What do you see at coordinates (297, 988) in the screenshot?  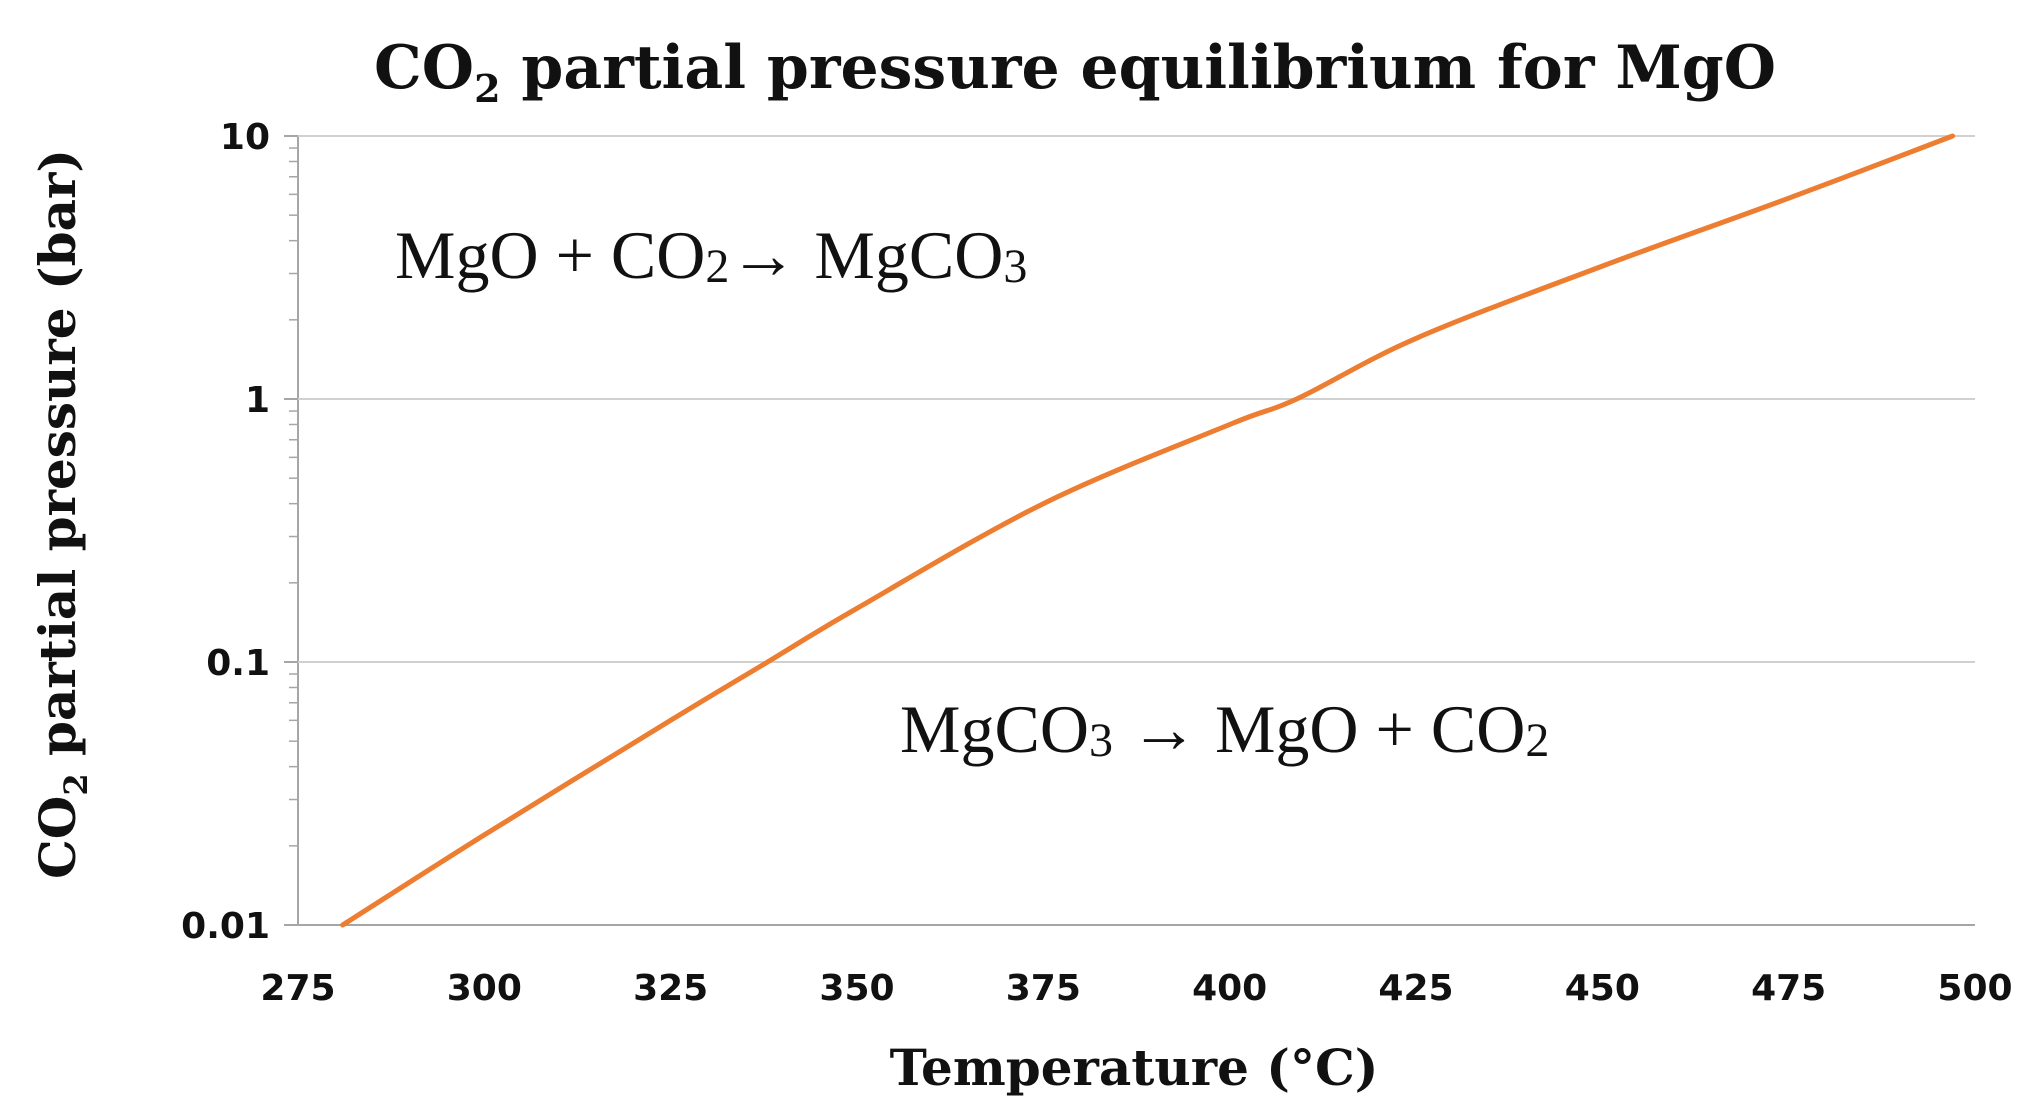 I see `x-tick-label: 275` at bounding box center [297, 988].